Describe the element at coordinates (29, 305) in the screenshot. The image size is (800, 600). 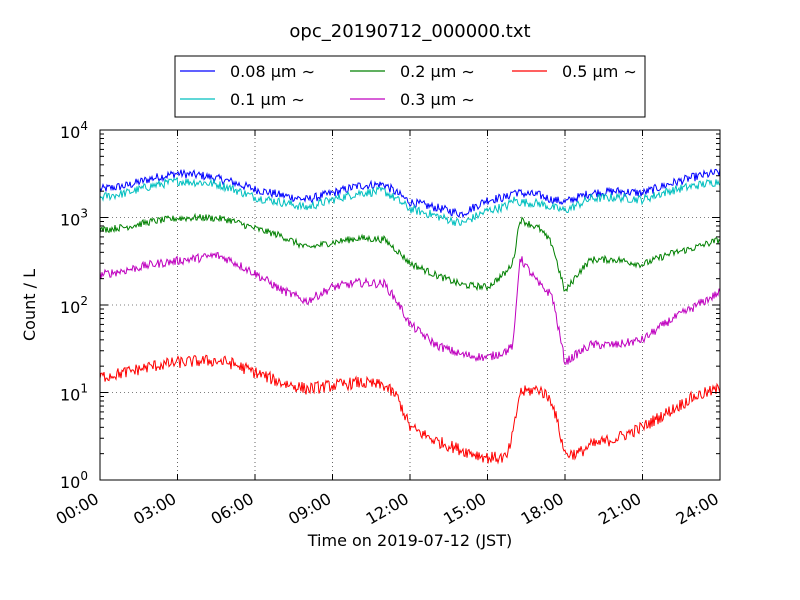
I see `y-axis-label: Count / L` at that location.